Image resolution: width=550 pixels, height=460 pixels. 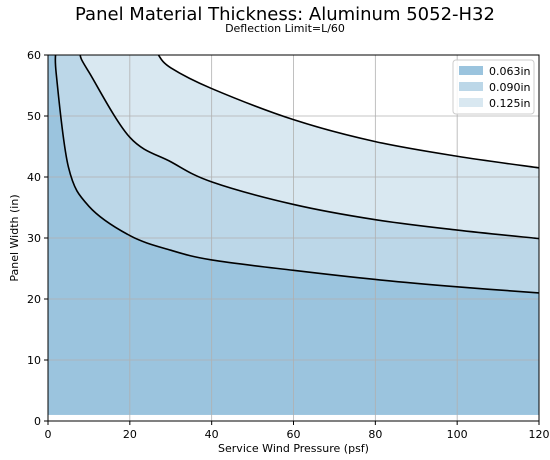 What do you see at coordinates (34, 116) in the screenshot?
I see `y-tick-label: 50` at bounding box center [34, 116].